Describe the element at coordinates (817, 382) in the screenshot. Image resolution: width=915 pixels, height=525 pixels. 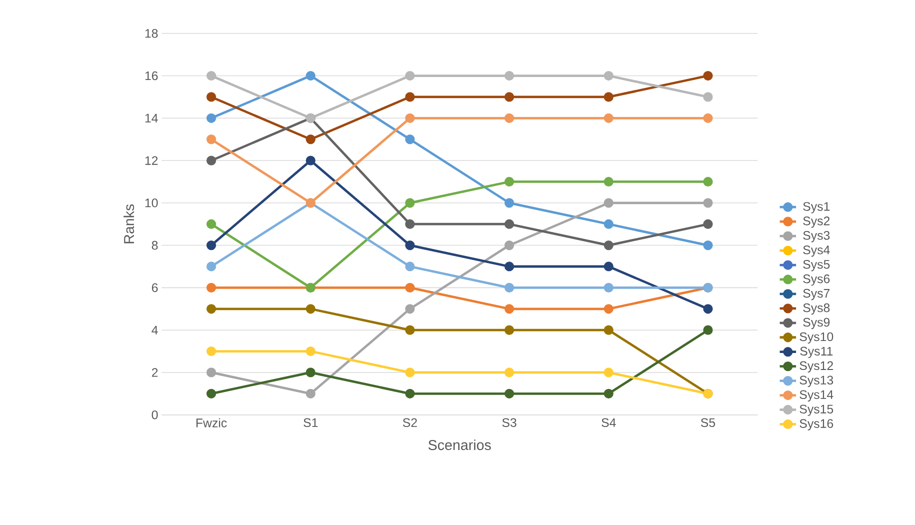
I see `legend-label: Sys13` at that location.